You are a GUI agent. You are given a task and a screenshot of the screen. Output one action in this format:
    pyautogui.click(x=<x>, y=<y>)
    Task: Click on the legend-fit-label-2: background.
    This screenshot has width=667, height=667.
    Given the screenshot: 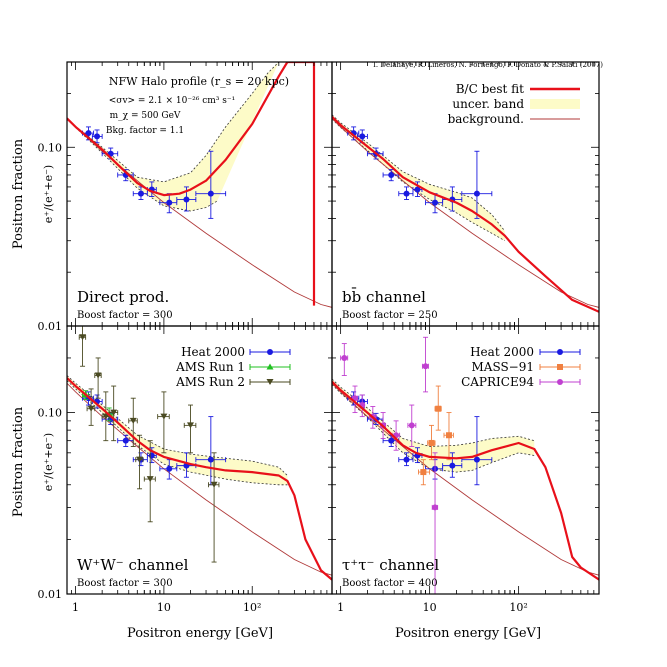 What is the action you would take?
    pyautogui.click(x=486, y=119)
    